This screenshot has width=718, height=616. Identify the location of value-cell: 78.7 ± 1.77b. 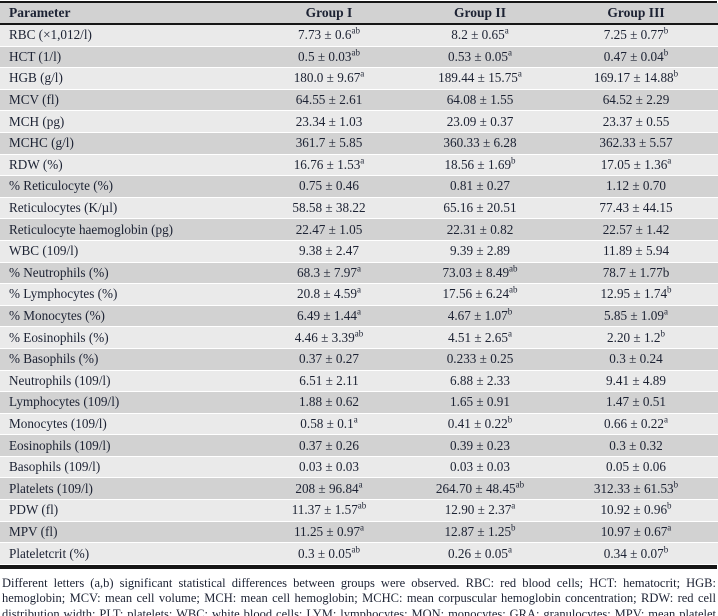
(636, 273).